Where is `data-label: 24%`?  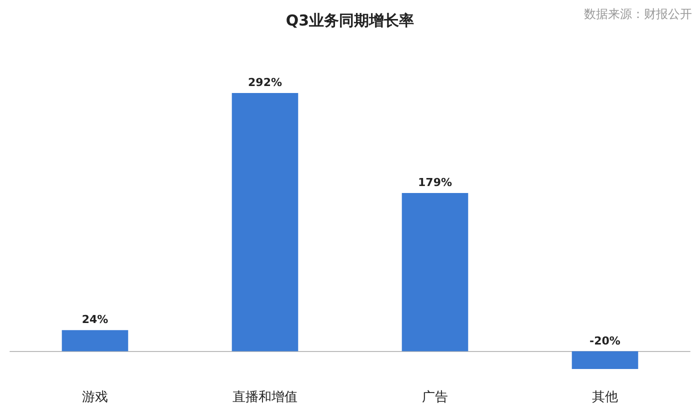
data-label: 24% is located at coordinates (95, 319).